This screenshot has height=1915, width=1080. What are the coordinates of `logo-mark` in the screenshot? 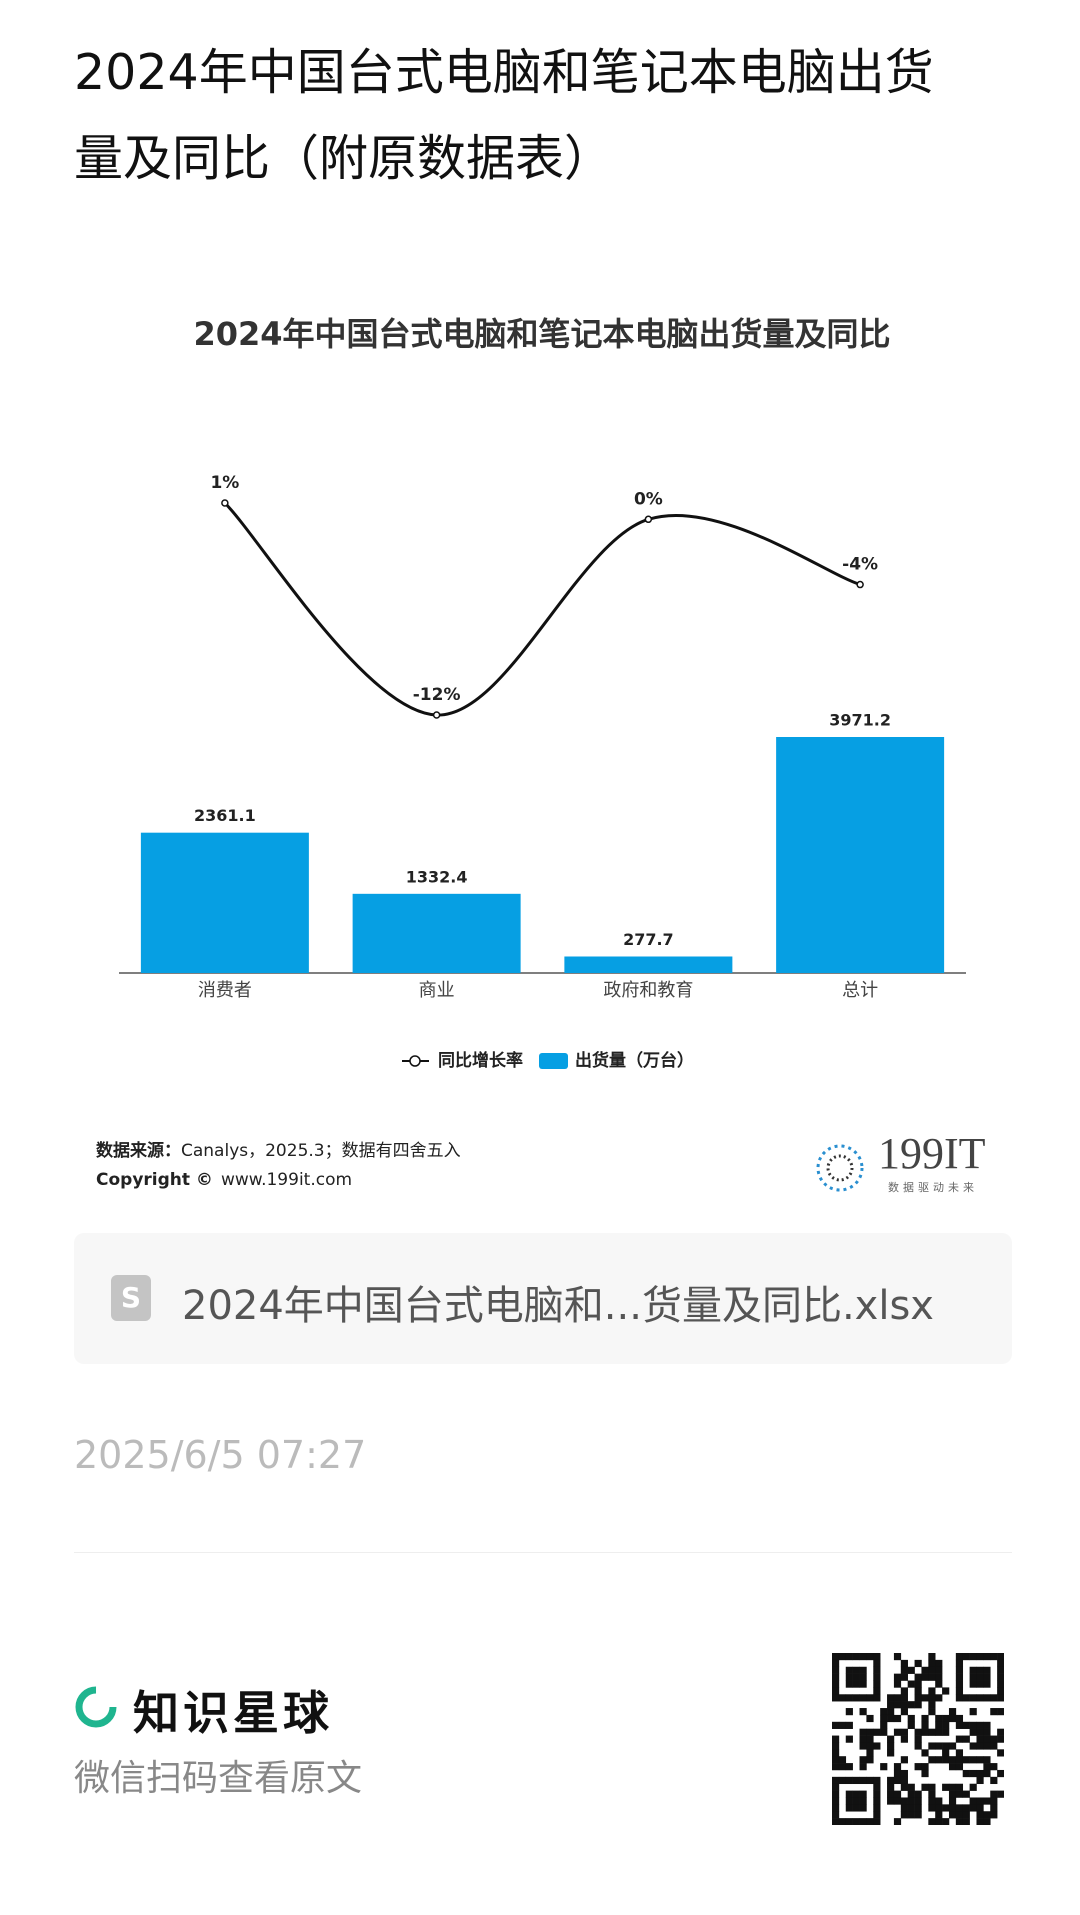 It's located at (840, 1168).